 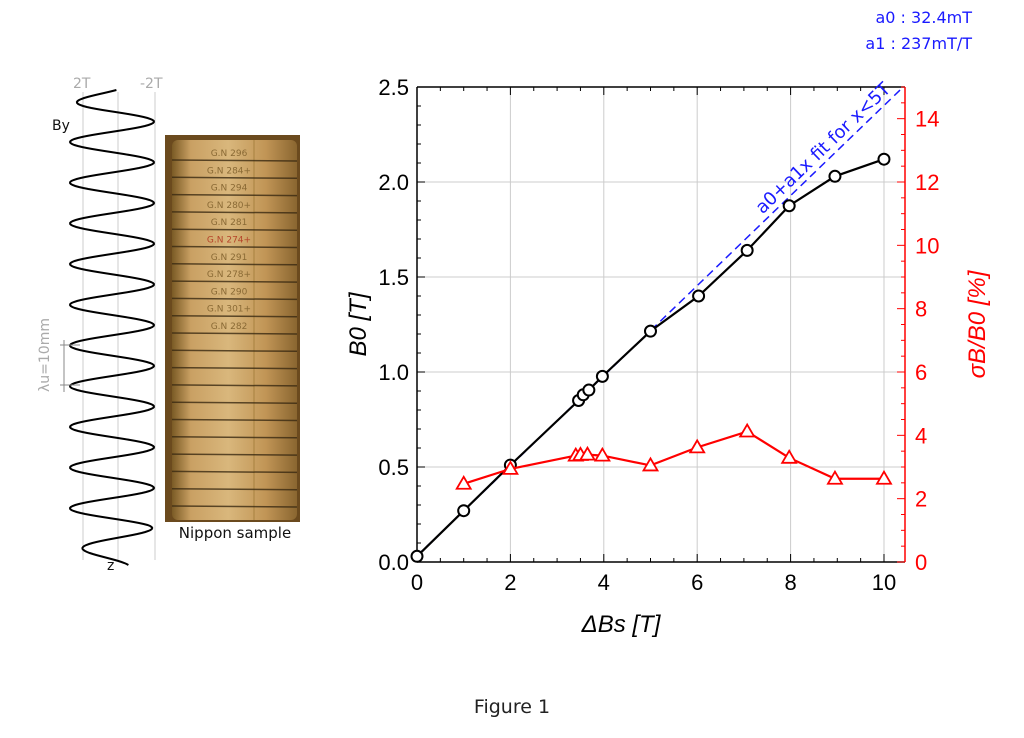 What do you see at coordinates (82, 84) in the screenshot?
I see `label-2t: 2T` at bounding box center [82, 84].